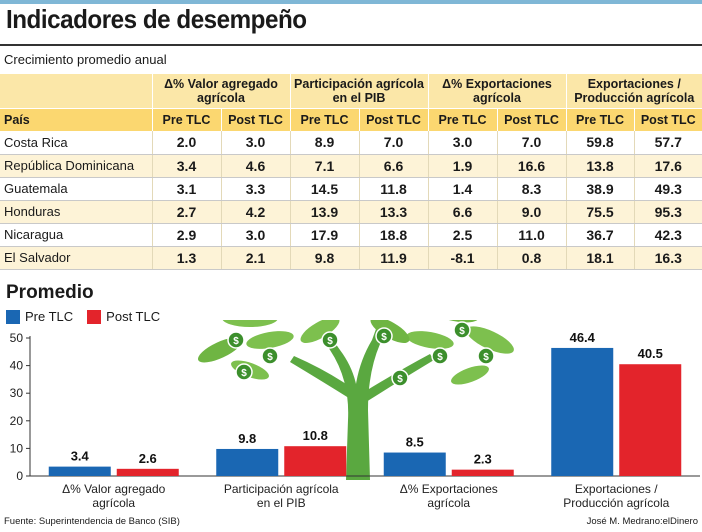  I want to click on value-cell: 3.3, so click(255, 189).